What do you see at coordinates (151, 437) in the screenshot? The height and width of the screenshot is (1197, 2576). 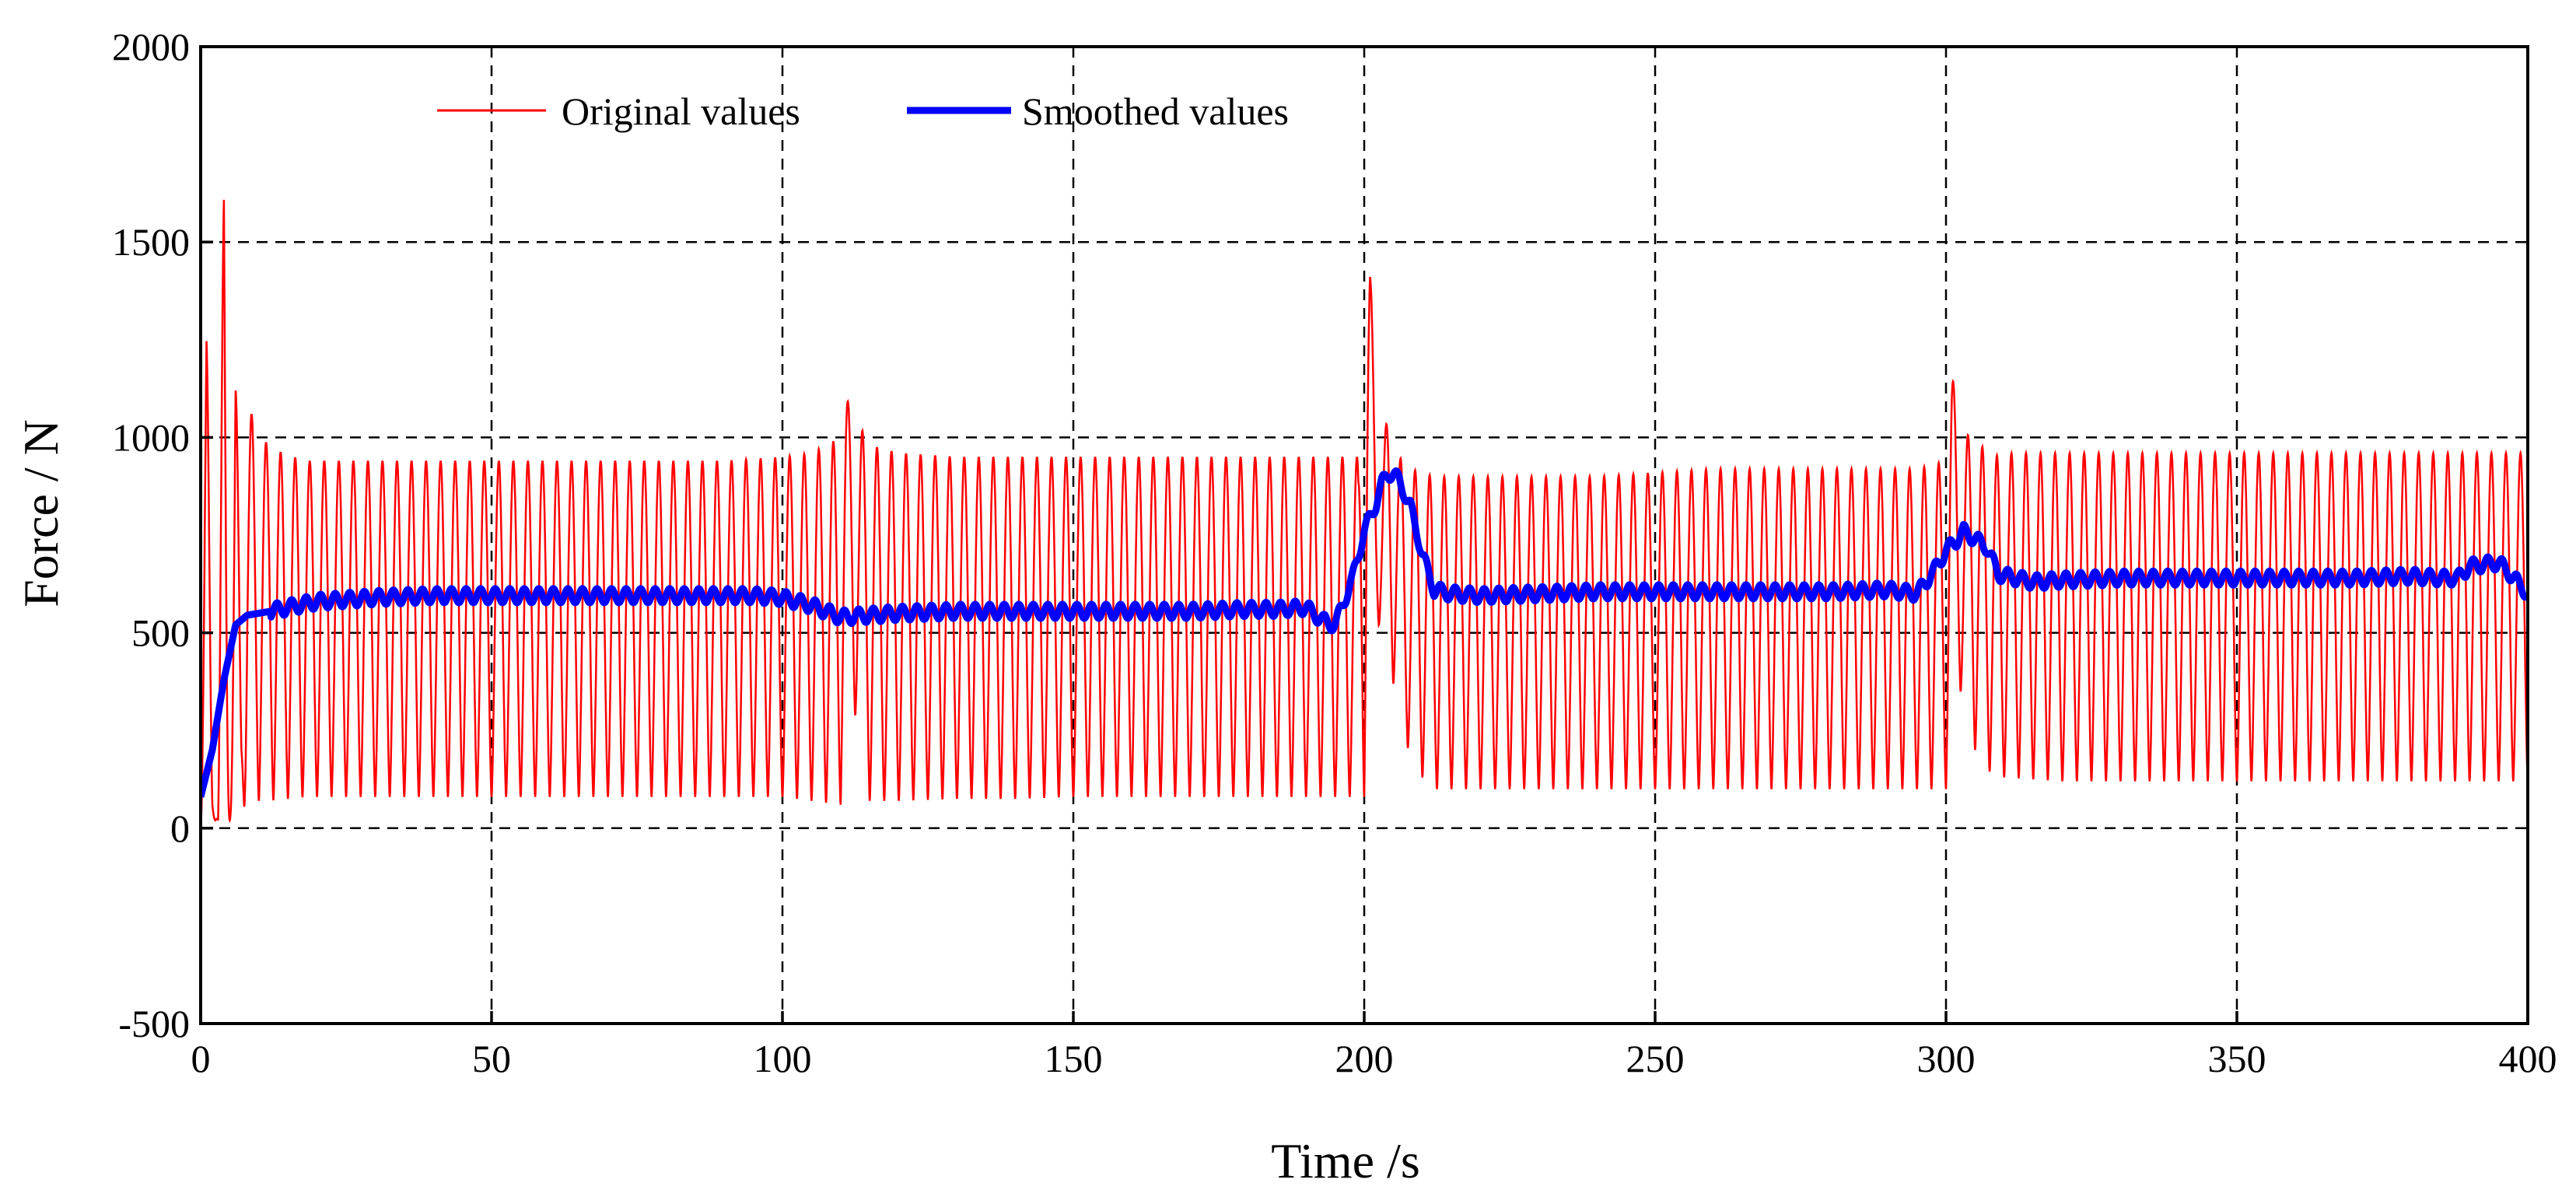 I see `y-tick-label: 1000` at bounding box center [151, 437].